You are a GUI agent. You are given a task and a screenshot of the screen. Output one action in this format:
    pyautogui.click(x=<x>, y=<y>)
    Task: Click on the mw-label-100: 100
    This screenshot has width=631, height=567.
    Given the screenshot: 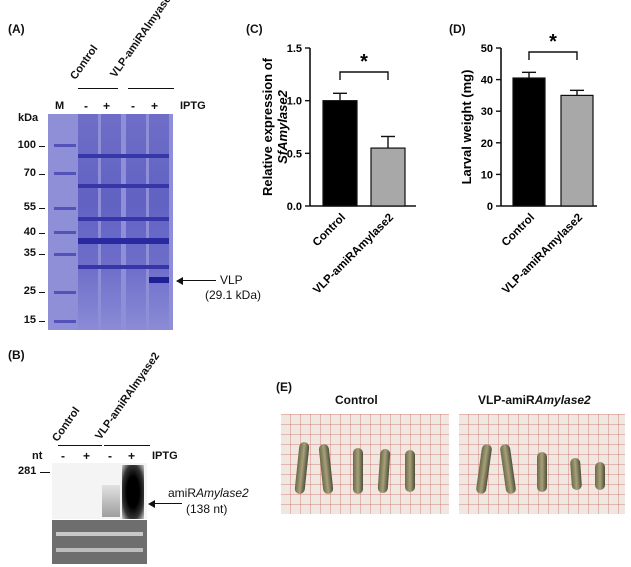 What is the action you would take?
    pyautogui.click(x=26, y=145)
    